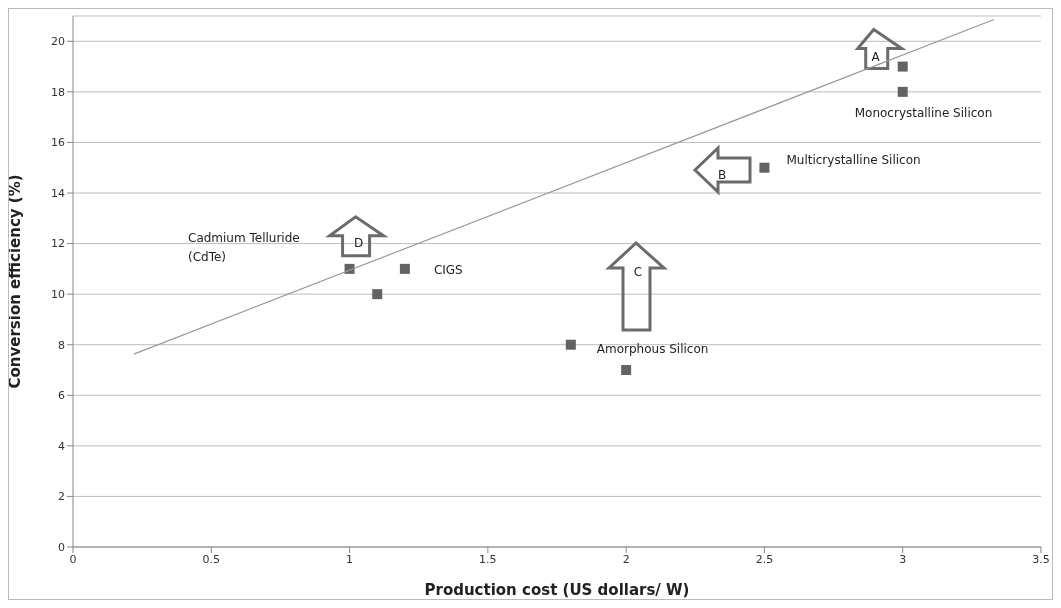 Image resolution: width=1061 pixels, height=608 pixels. I want to click on annotation: Cadmium Telluride (CdTe), so click(244, 247).